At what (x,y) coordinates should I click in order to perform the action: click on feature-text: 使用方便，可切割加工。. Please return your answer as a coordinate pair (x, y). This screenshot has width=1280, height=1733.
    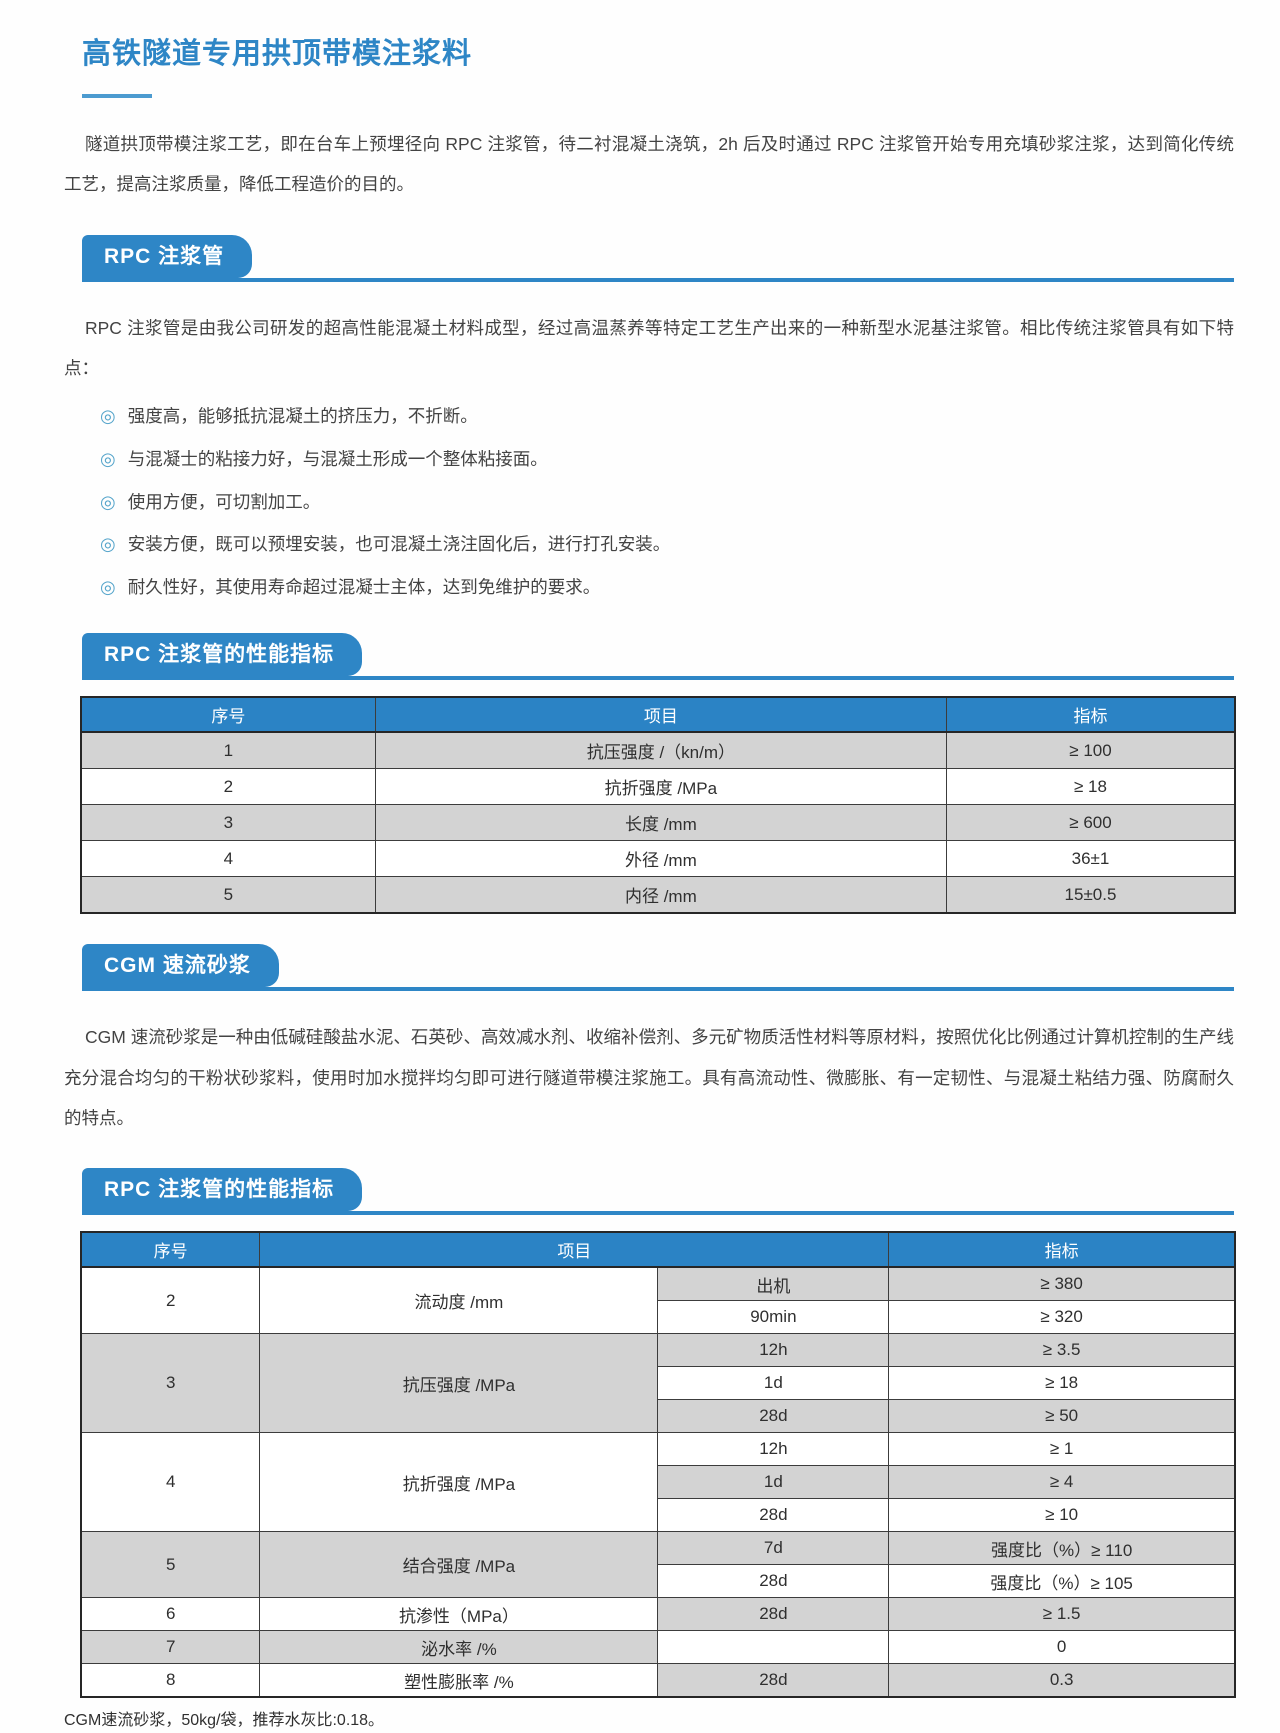
    Looking at the image, I should click on (224, 501).